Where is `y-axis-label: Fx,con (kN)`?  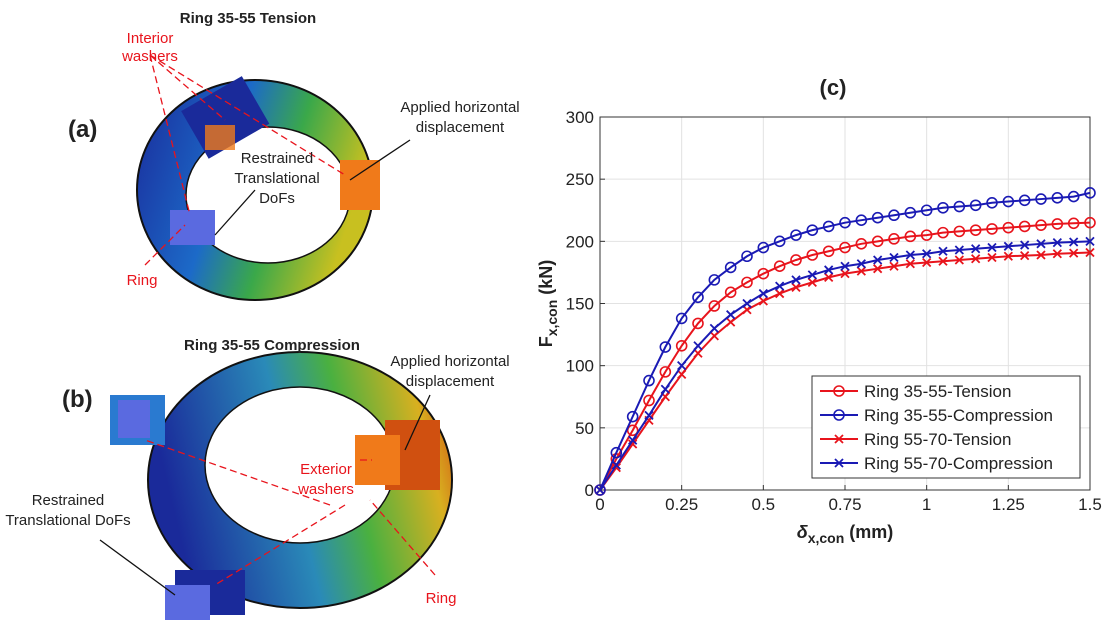 y-axis-label: Fx,con (kN) is located at coordinates (548, 304).